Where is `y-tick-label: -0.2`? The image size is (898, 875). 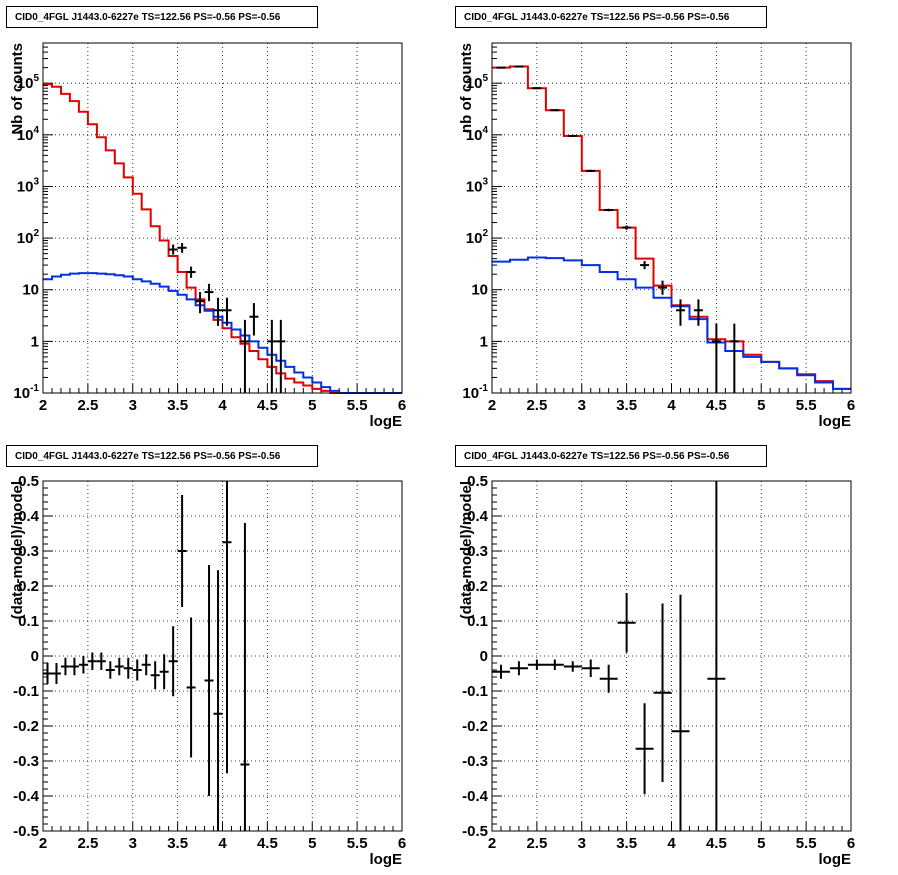 y-tick-label: -0.2 is located at coordinates (475, 726).